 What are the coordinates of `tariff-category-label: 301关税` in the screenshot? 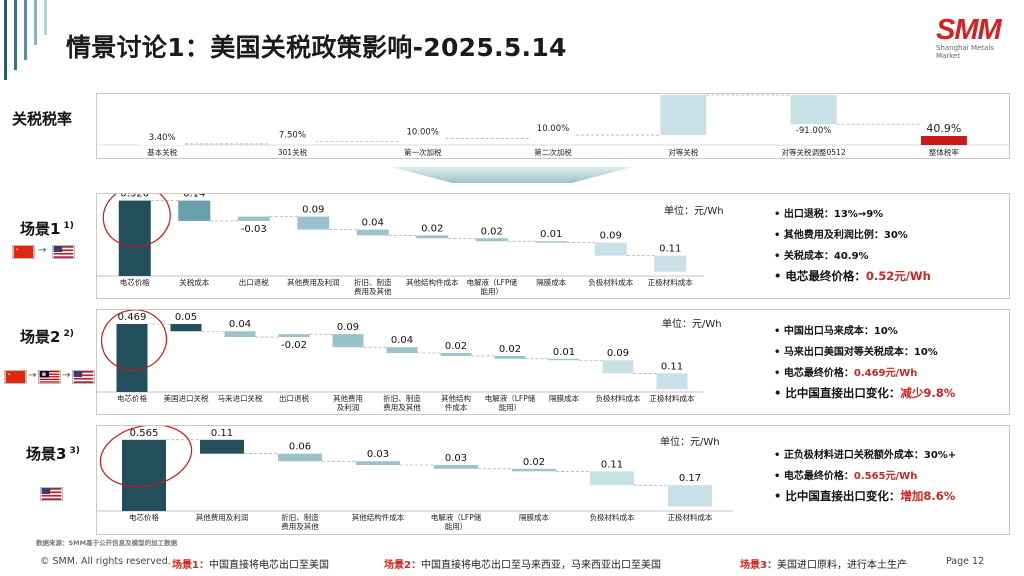 It's located at (293, 152).